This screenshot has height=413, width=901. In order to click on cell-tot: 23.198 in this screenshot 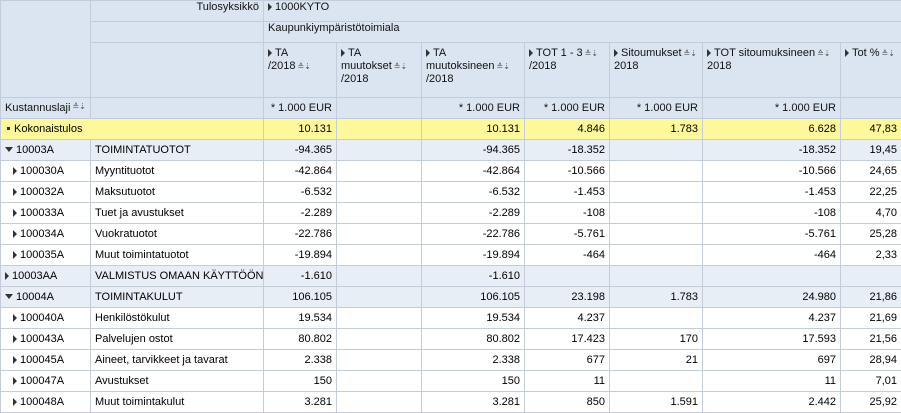, I will do `click(567, 297)`.